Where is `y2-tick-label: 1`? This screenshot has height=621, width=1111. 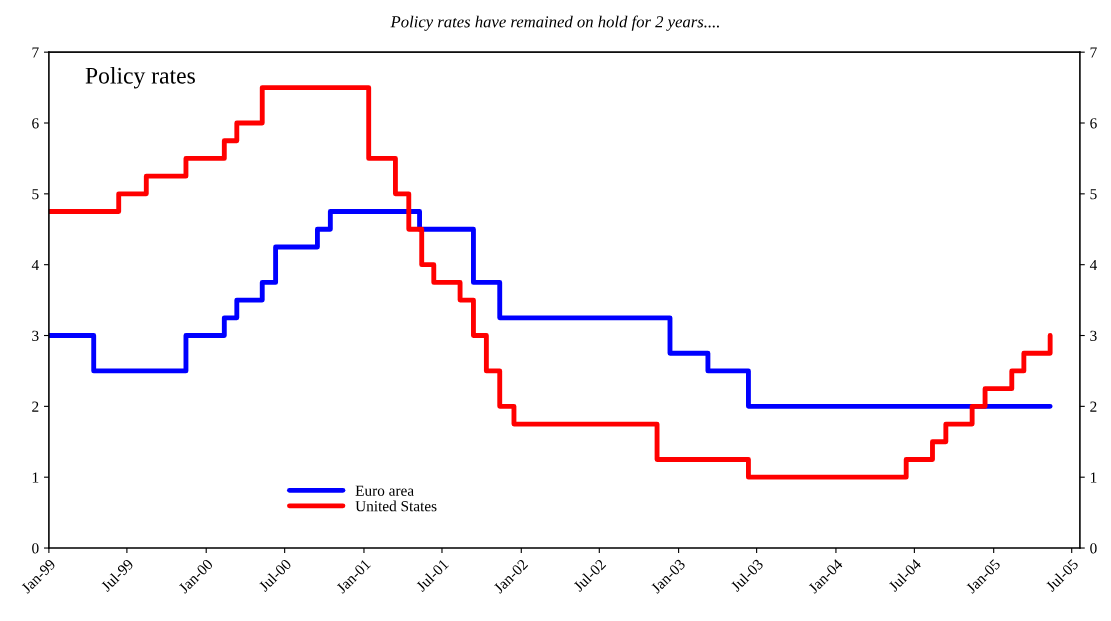
y2-tick-label: 1 is located at coordinates (1093, 477).